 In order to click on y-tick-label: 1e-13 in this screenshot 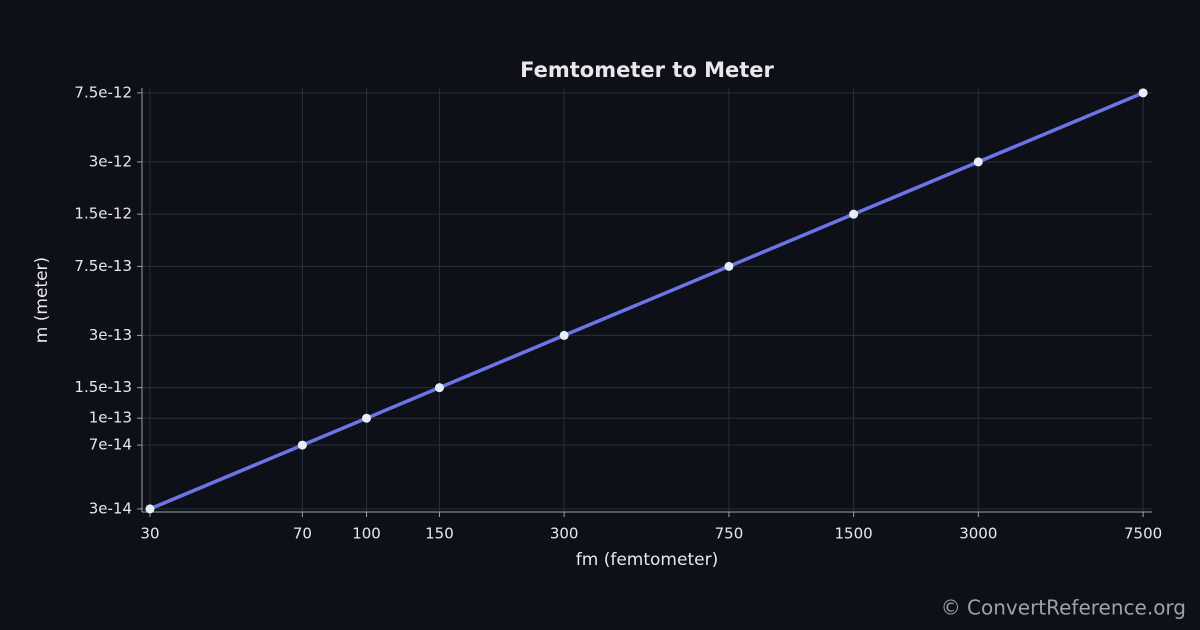, I will do `click(110, 418)`.